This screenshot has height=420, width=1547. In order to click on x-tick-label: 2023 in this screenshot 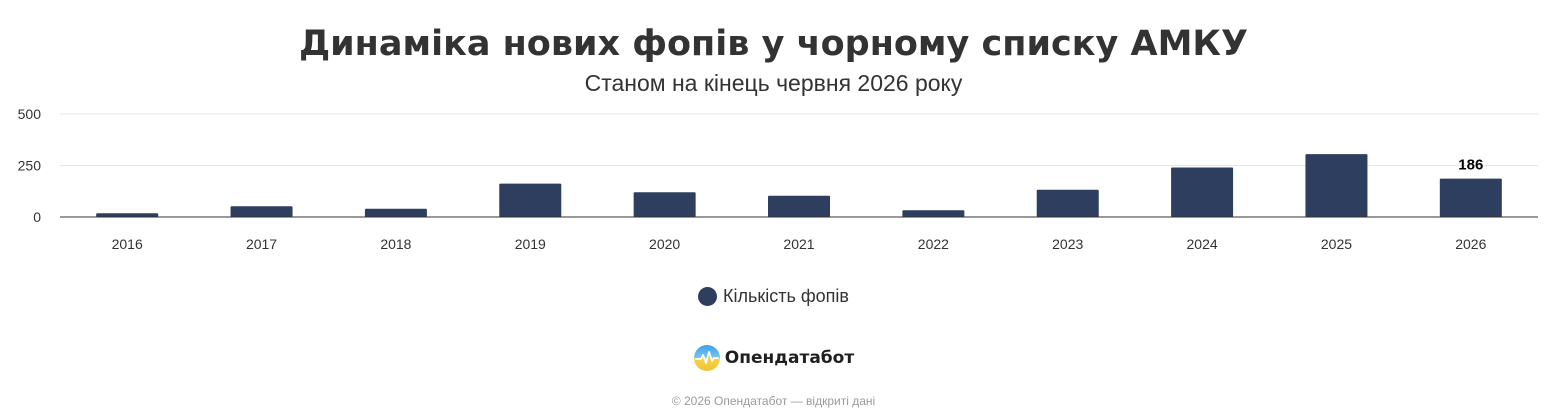, I will do `click(1067, 244)`.